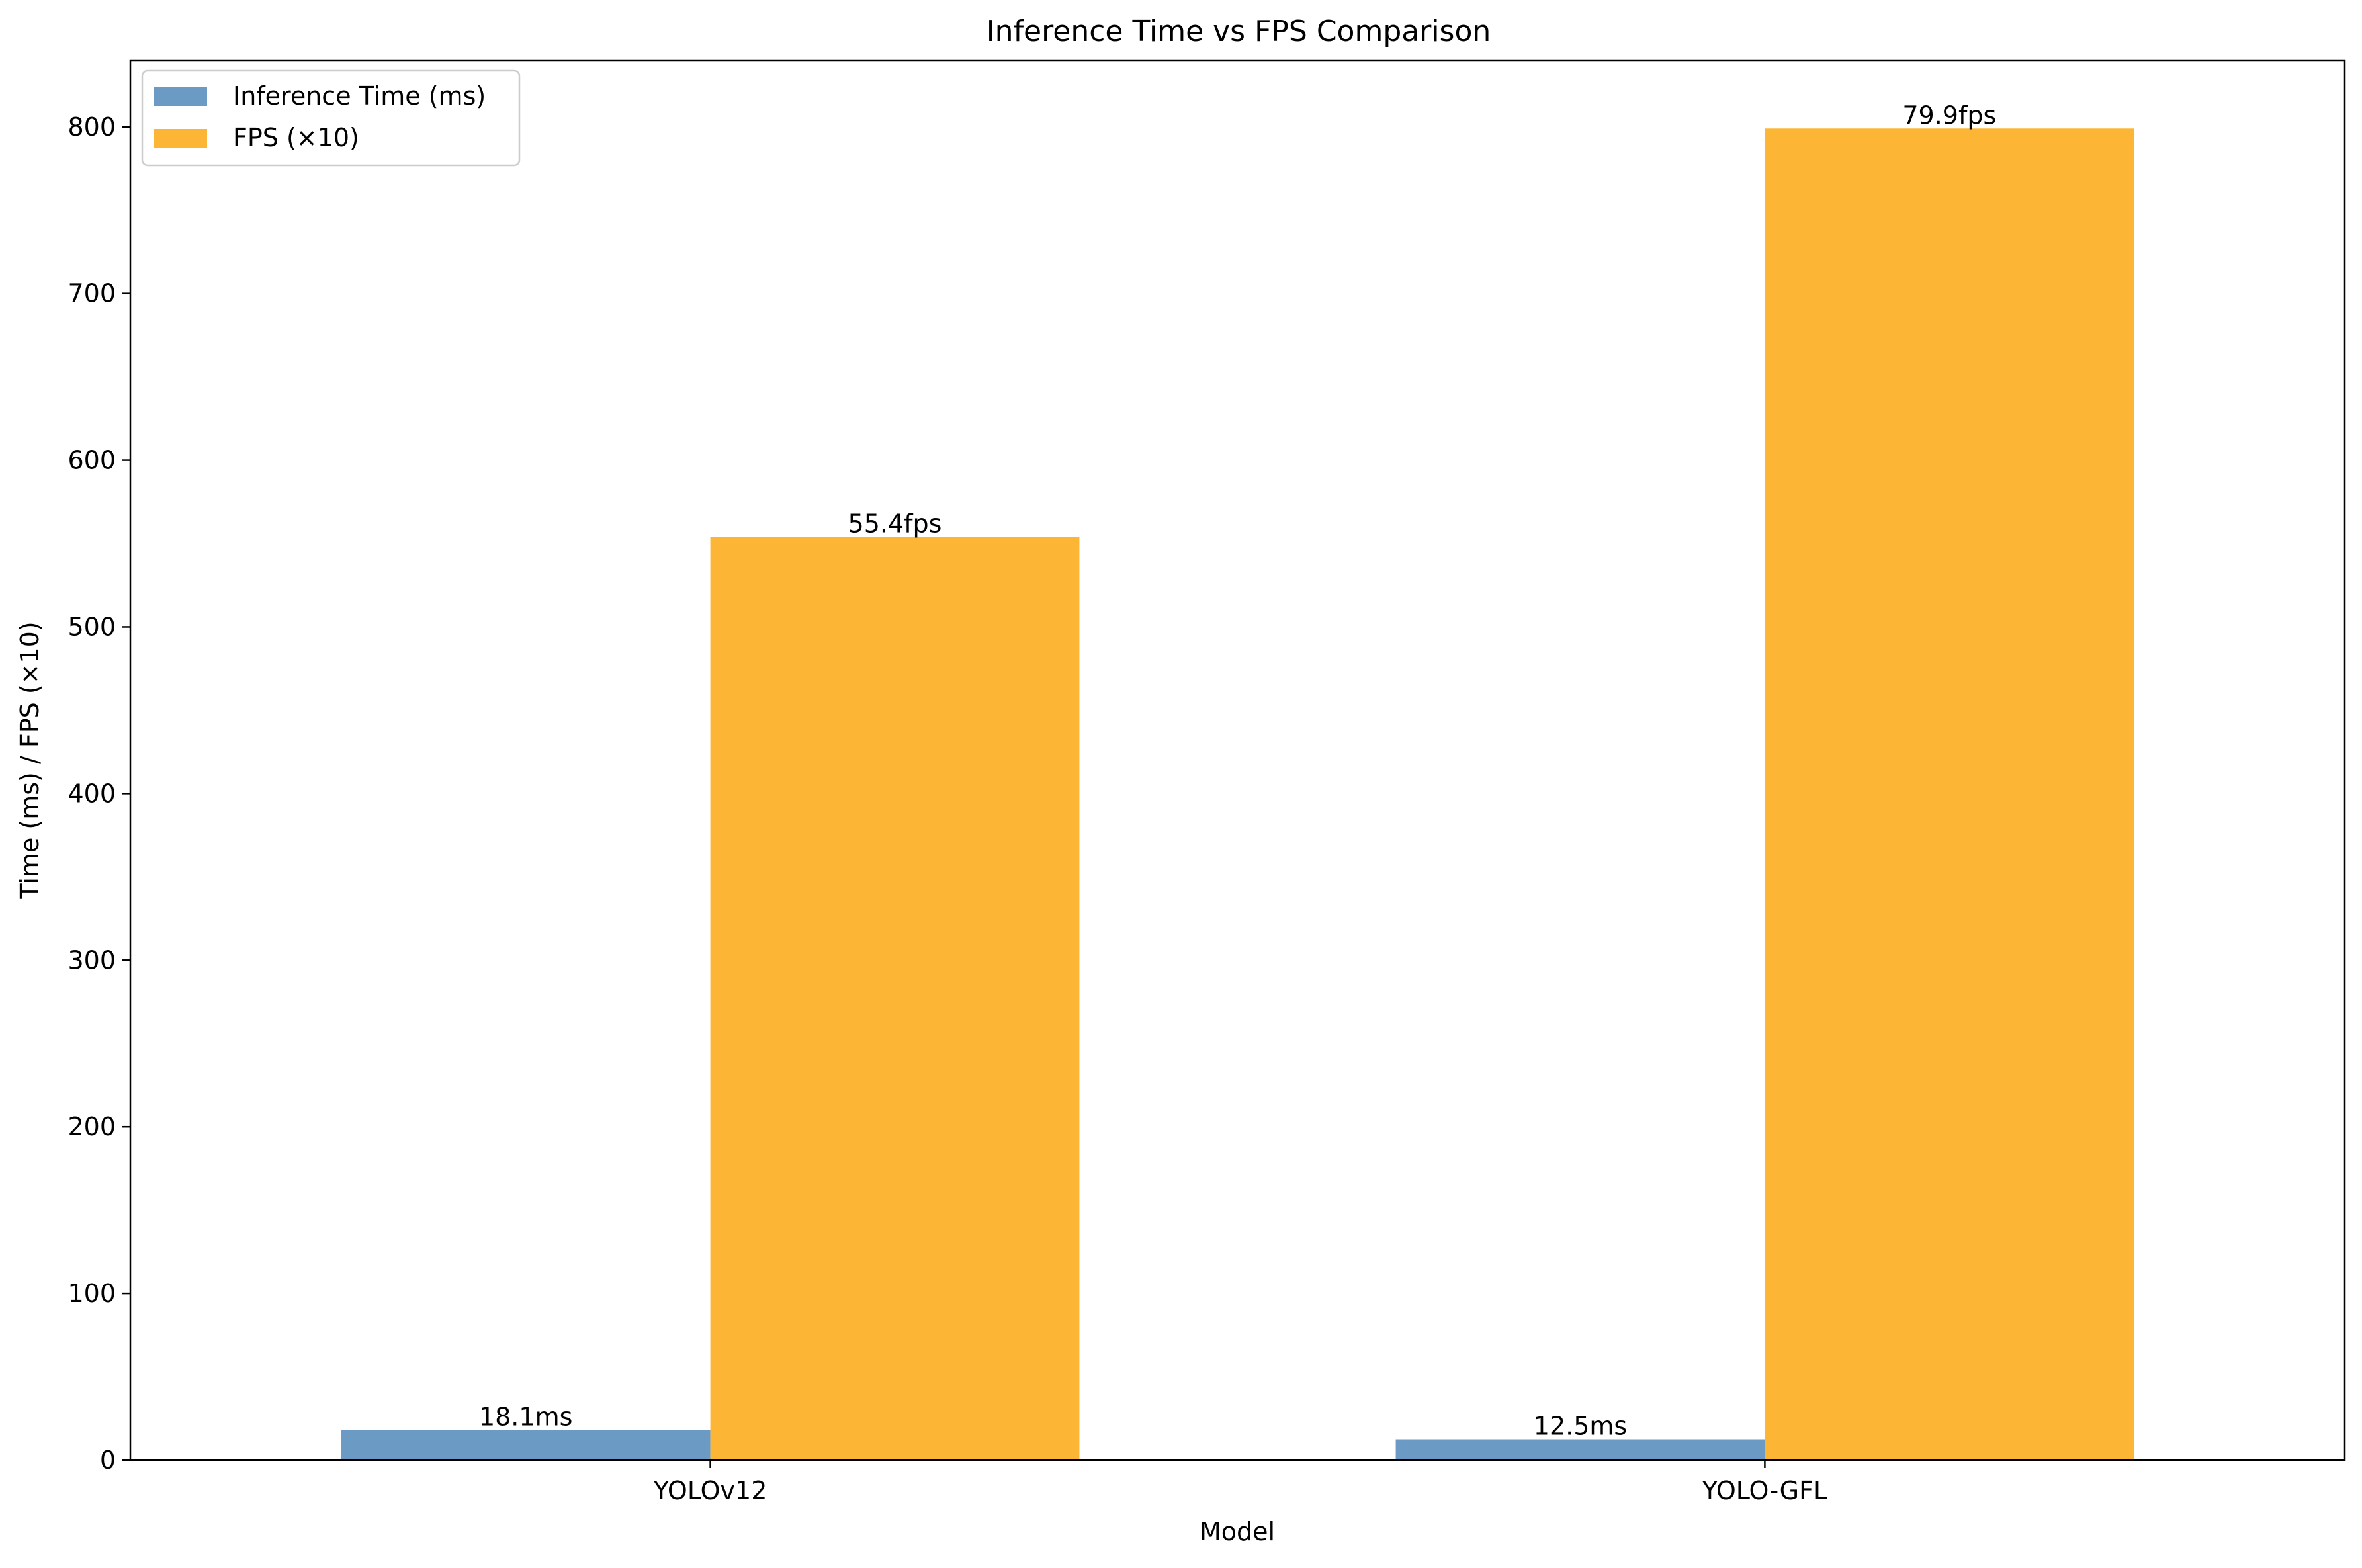 This screenshot has height=1568, width=2362. Describe the element at coordinates (1580, 1450) in the screenshot. I see `bar-inference-time-yolo-gfl` at that location.